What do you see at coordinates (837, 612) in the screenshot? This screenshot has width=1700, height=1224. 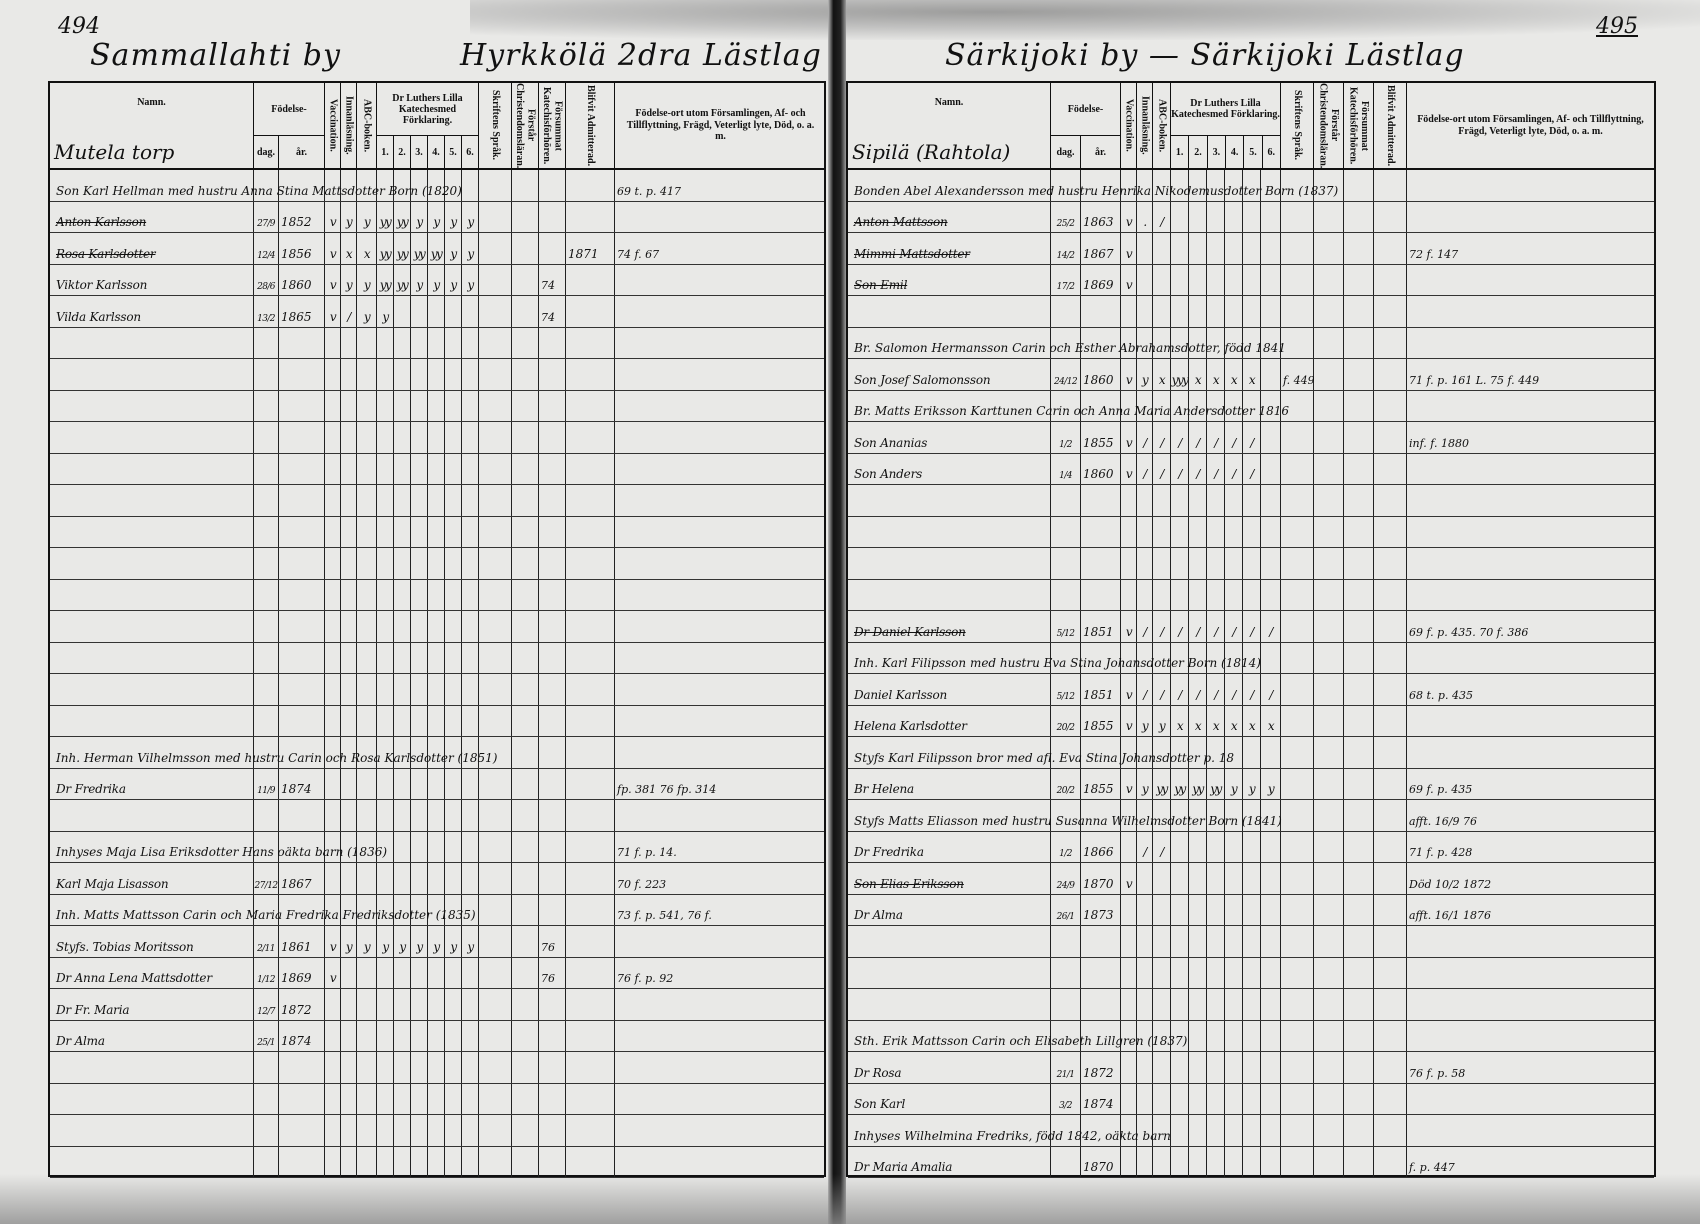 I see `book-binding` at bounding box center [837, 612].